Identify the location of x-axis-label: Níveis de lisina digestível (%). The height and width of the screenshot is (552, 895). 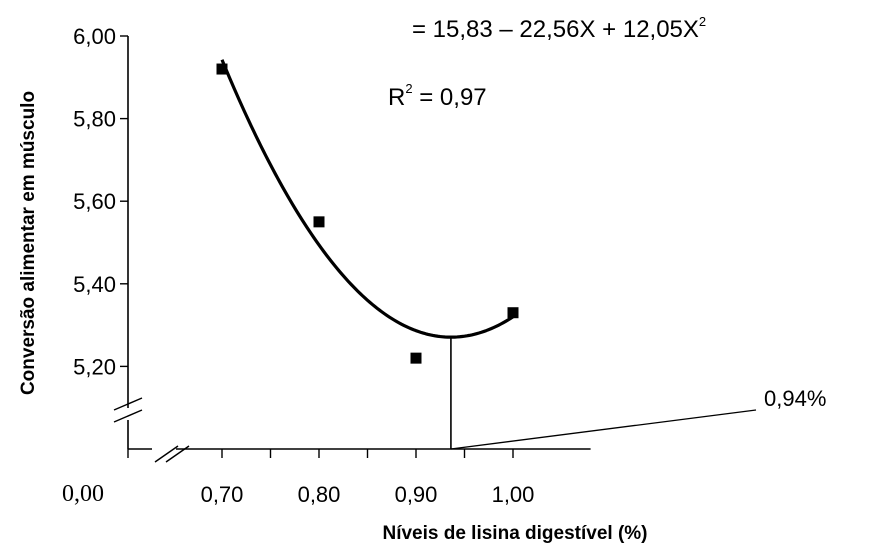
(514, 533).